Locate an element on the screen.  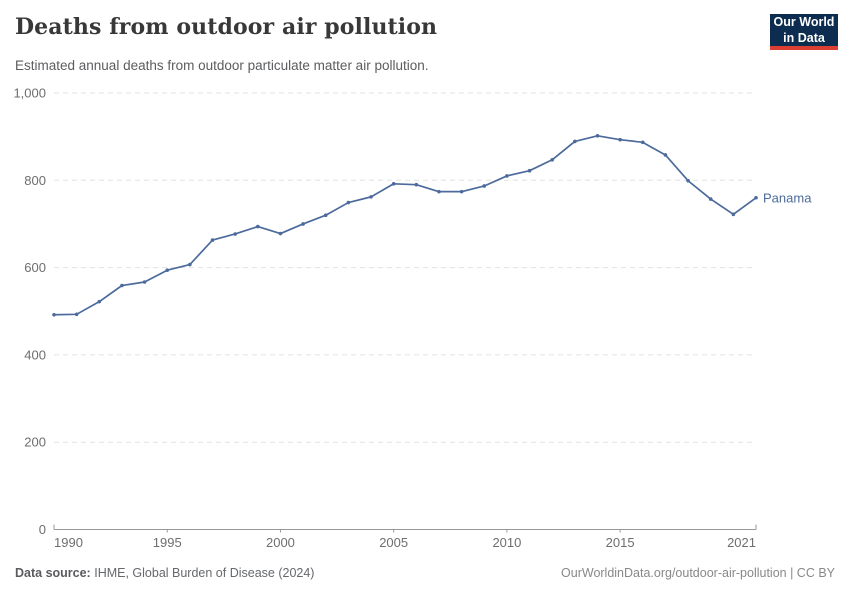
x-axis-tick-label: 2010 is located at coordinates (506, 542).